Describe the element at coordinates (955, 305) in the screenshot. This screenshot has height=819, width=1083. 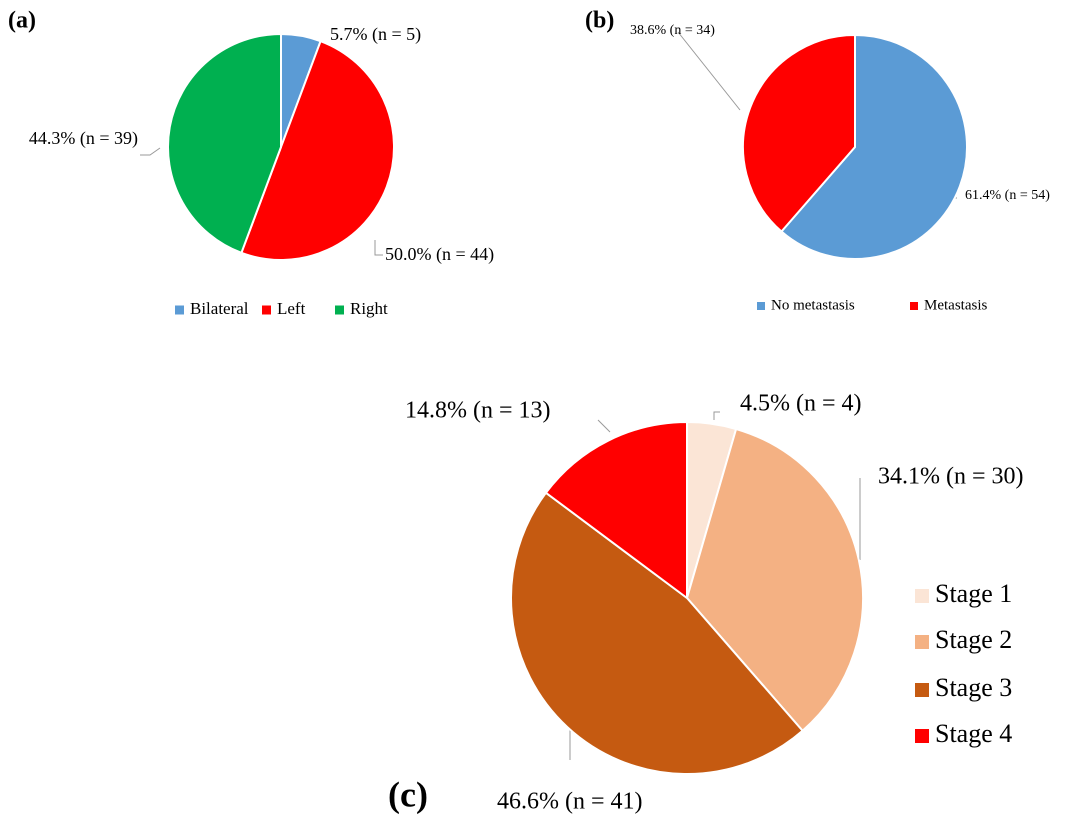
I see `legend-label: Metastasis` at that location.